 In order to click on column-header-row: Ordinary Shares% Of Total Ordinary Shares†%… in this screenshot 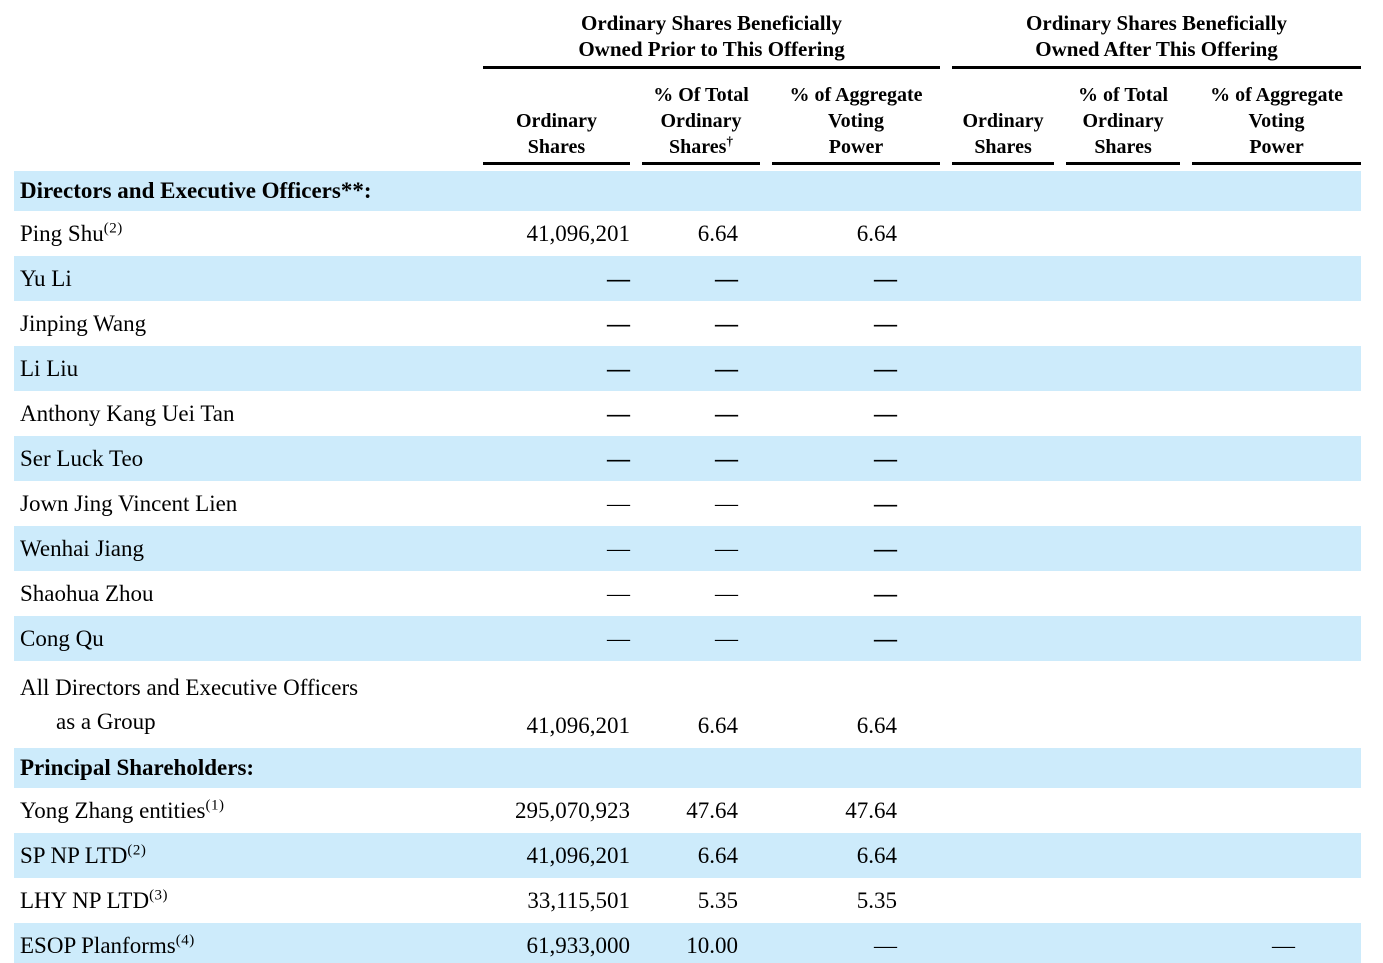, I will do `click(688, 120)`.